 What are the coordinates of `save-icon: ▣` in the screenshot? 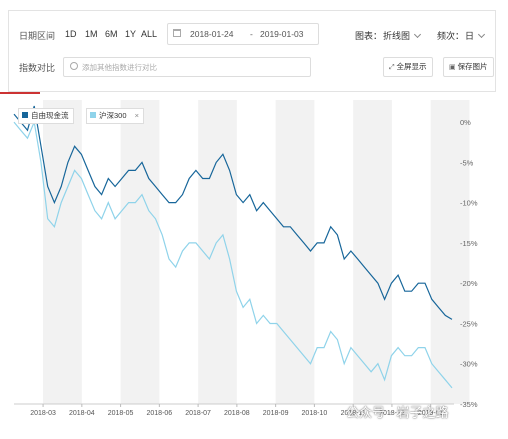 It's located at (453, 67).